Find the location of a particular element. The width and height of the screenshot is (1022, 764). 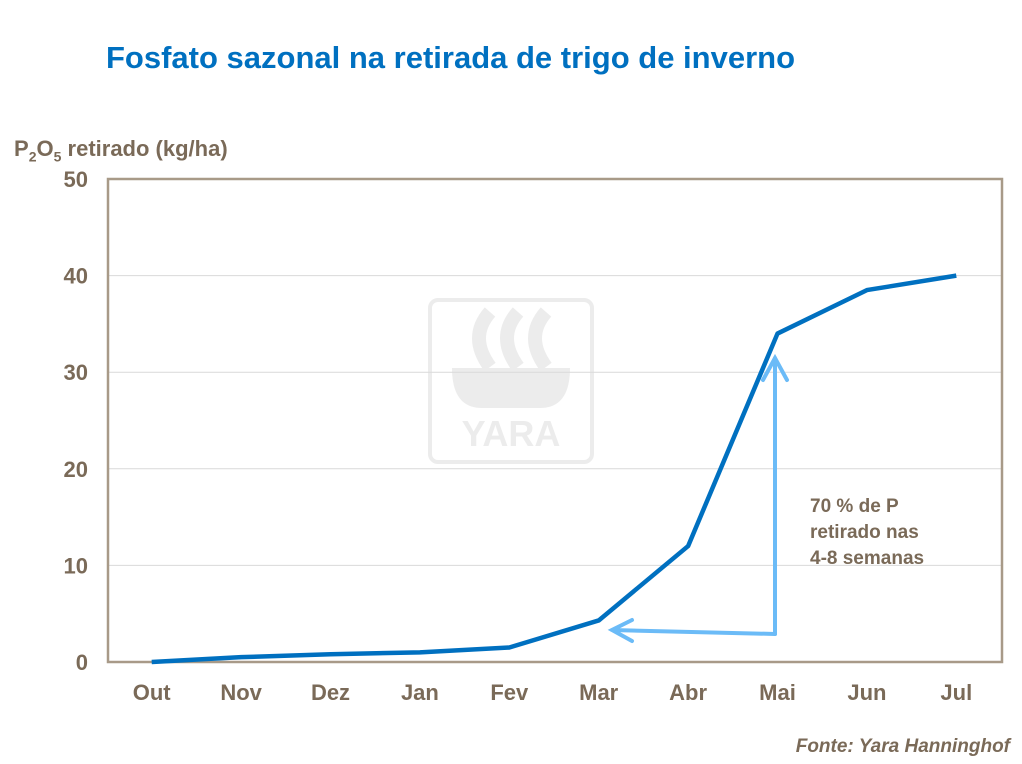

x-tick-label: Nov is located at coordinates (241, 692).